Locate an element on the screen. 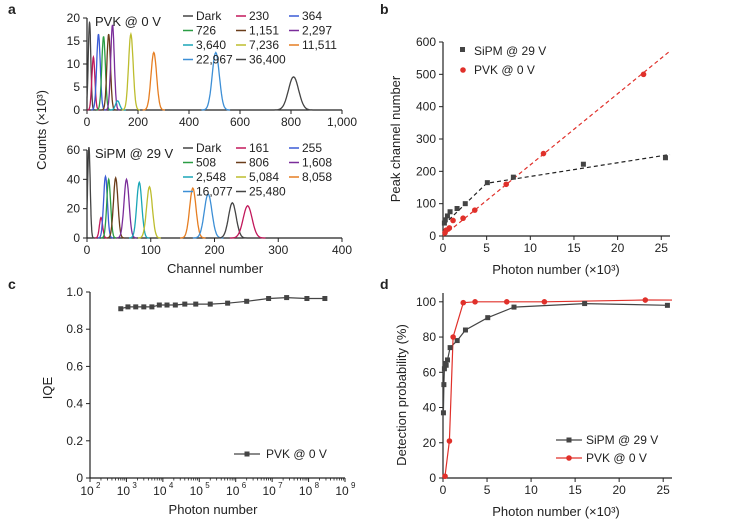  a-bot-legend-label: 806 is located at coordinates (259, 163).